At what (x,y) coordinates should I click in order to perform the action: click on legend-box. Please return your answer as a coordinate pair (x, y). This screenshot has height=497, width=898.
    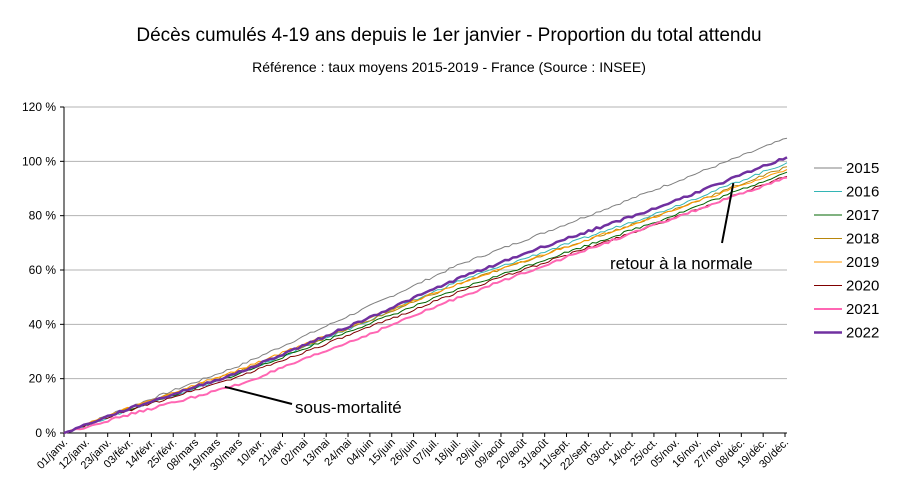
    Looking at the image, I should click on (849, 247).